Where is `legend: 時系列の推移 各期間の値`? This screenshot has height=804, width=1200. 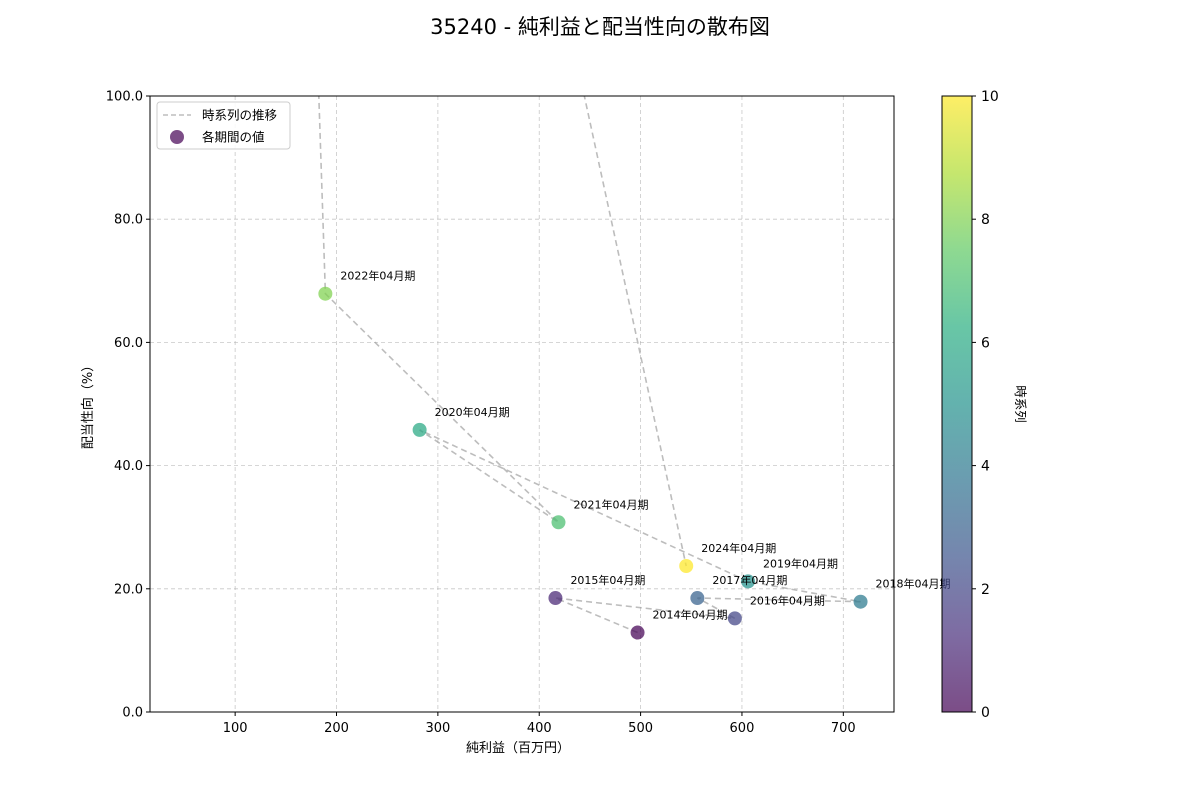
legend: 時系列の推移 各期間の値 is located at coordinates (223, 125).